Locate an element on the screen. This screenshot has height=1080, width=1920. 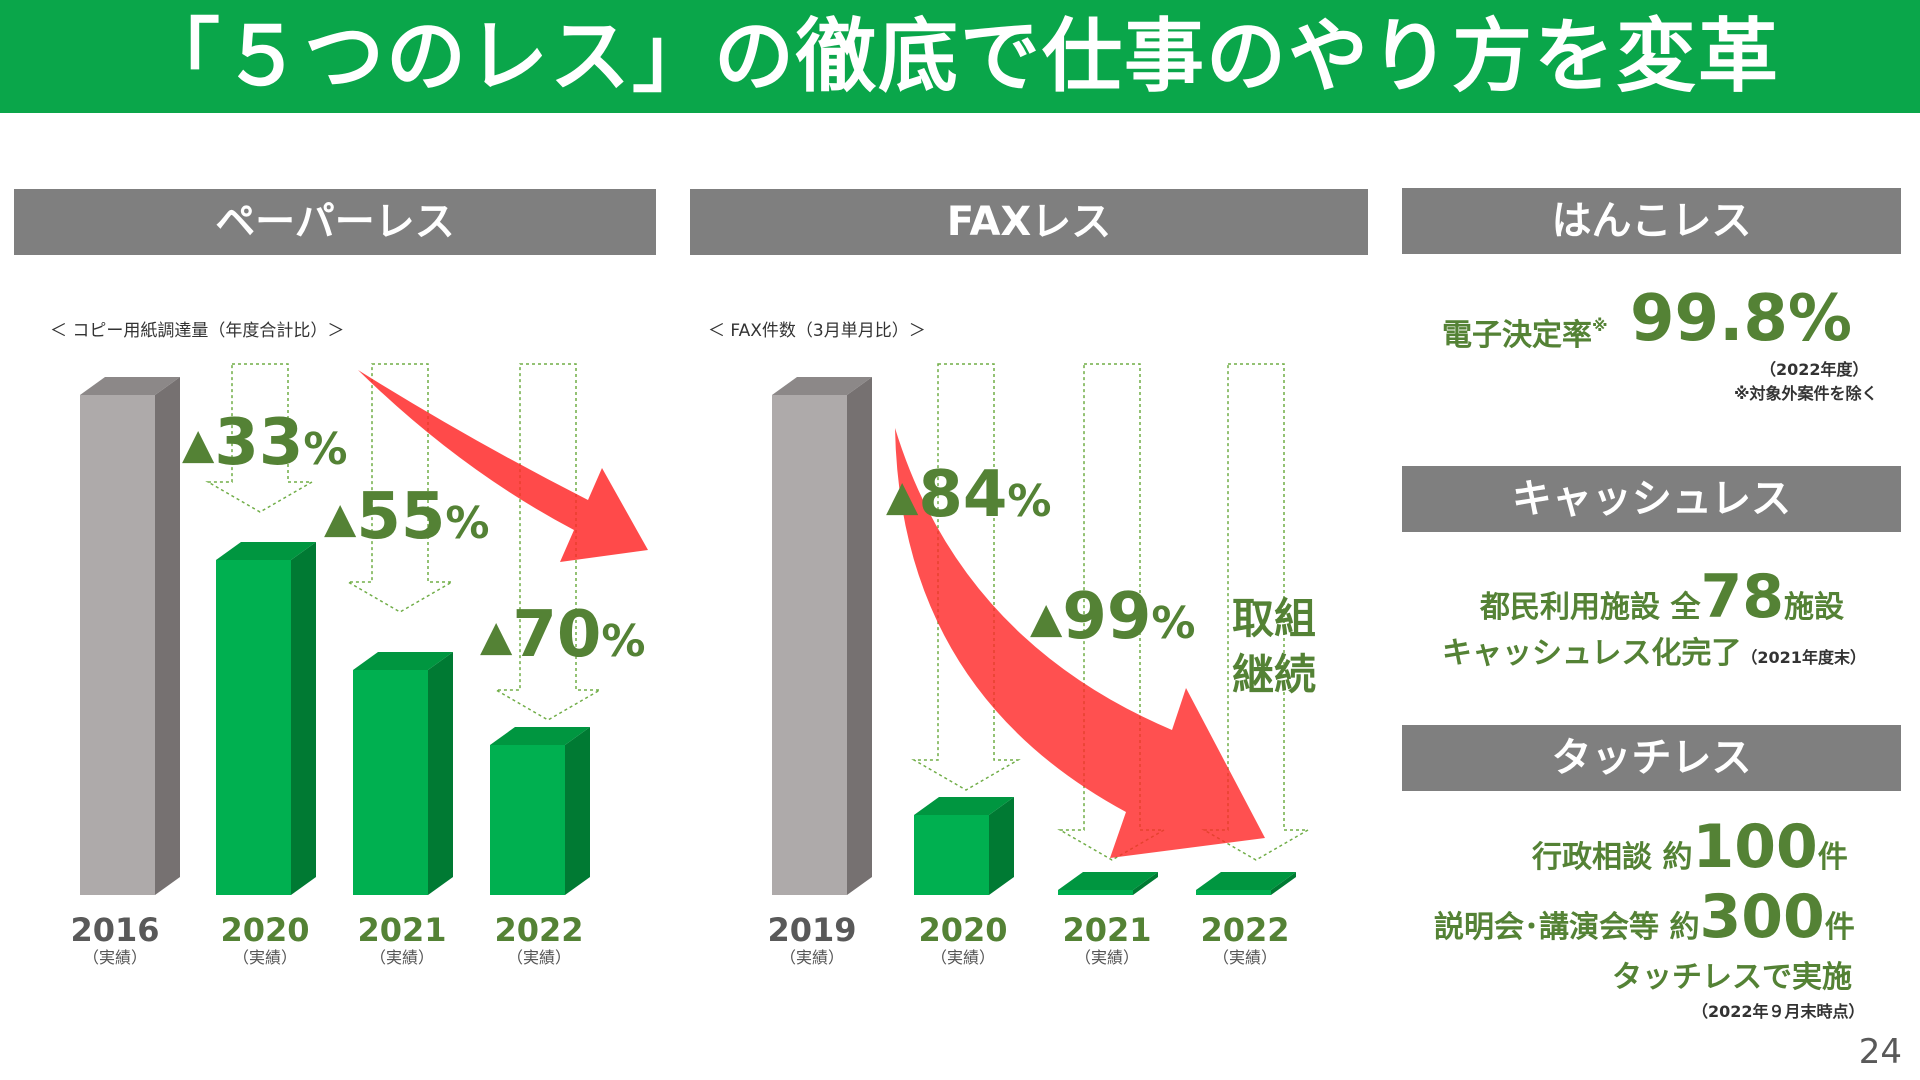
bar-side-2016 is located at coordinates (167, 636).